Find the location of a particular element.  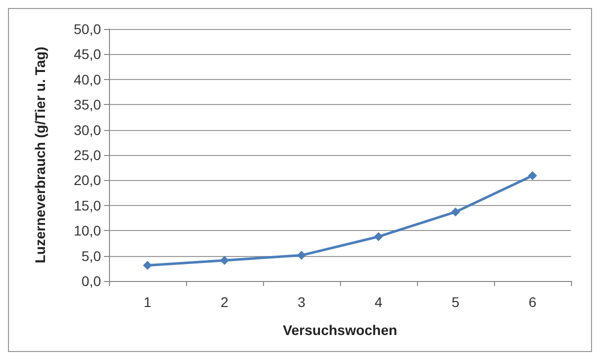

y-tick-label: 25,0 is located at coordinates (88, 155).